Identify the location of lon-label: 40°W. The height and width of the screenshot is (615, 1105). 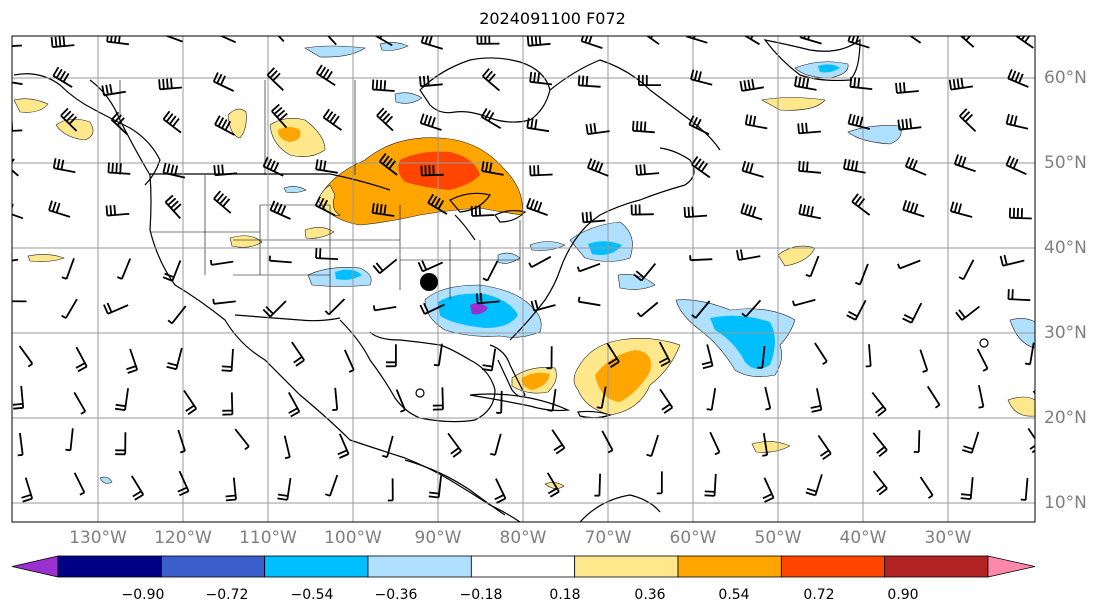
(863, 538).